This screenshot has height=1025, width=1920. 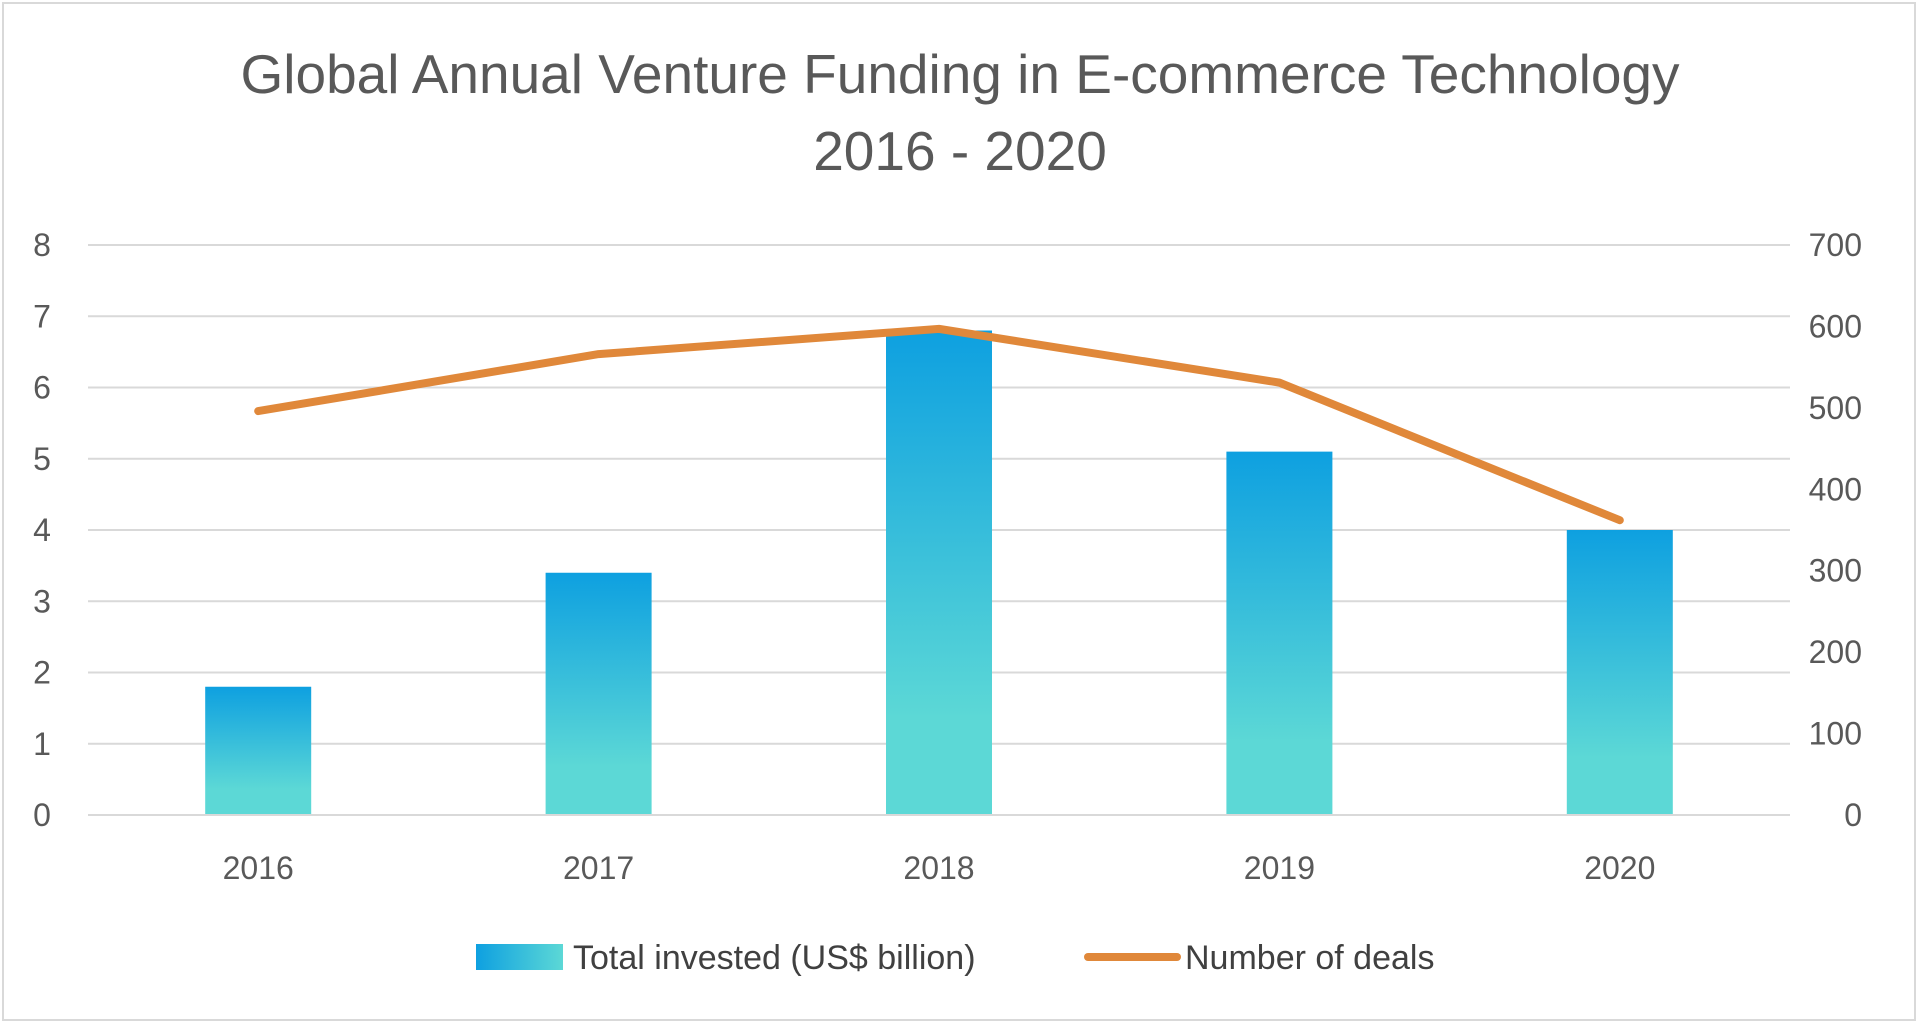 I want to click on legend-line-label: Number of deals, so click(x=1309, y=958).